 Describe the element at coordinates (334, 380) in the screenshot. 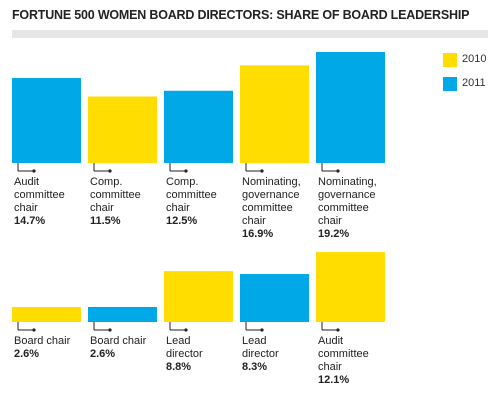

I see `value-label: 12.1%` at that location.